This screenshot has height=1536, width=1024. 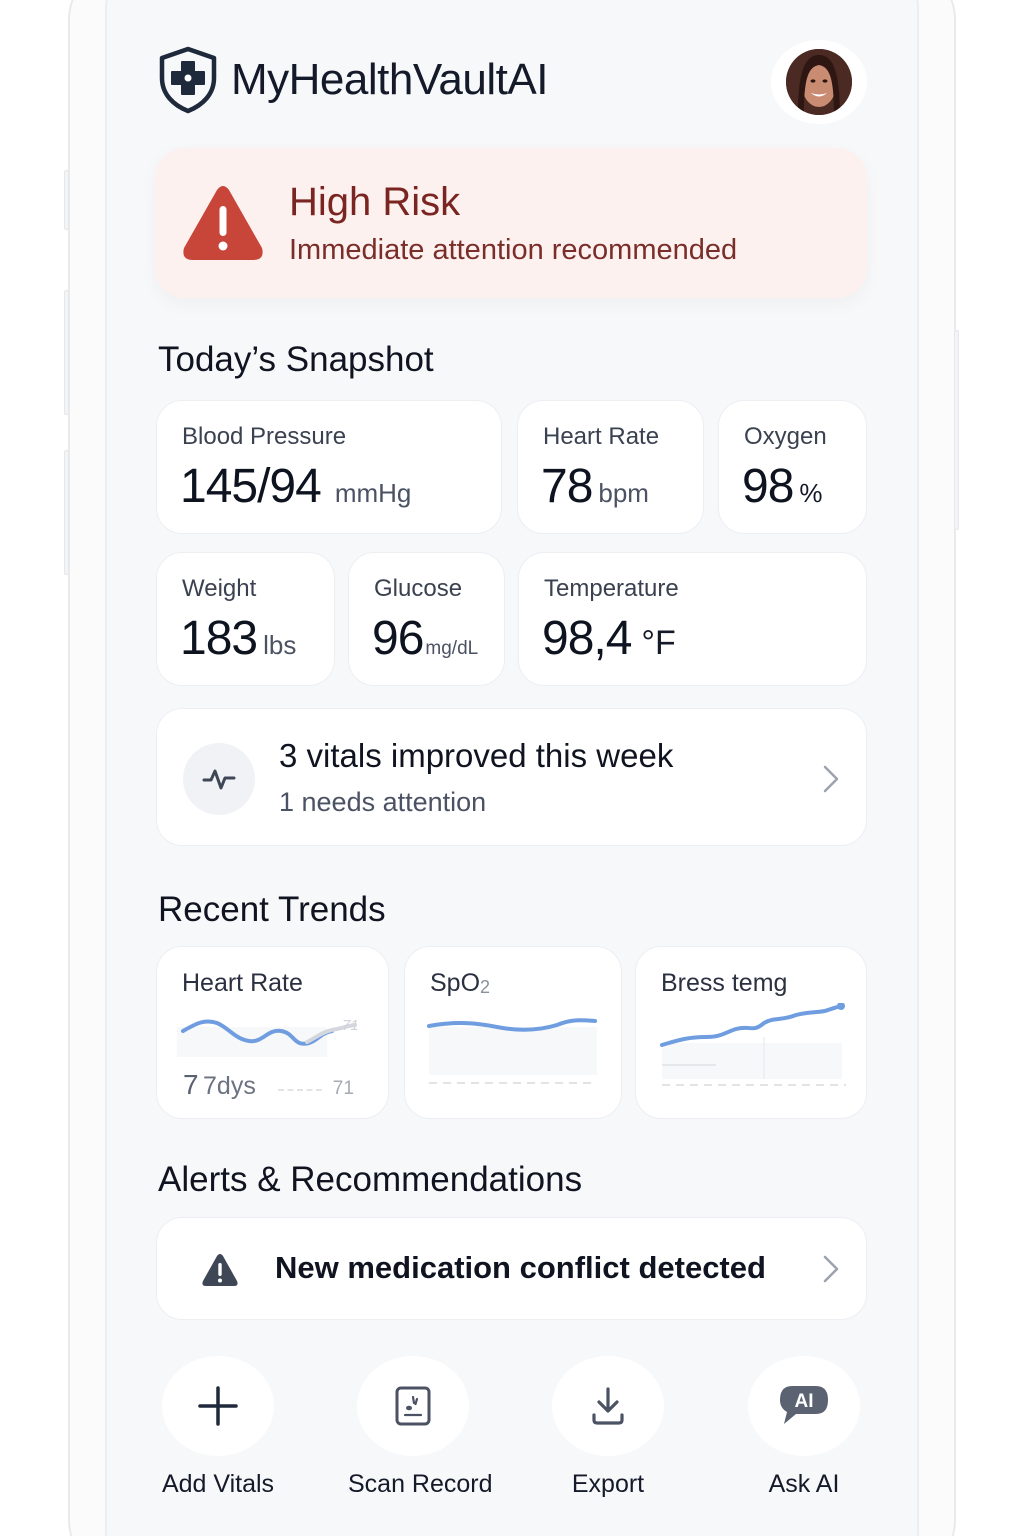 What do you see at coordinates (804, 1427) in the screenshot?
I see `ask-ai-button: AI Ask AI` at bounding box center [804, 1427].